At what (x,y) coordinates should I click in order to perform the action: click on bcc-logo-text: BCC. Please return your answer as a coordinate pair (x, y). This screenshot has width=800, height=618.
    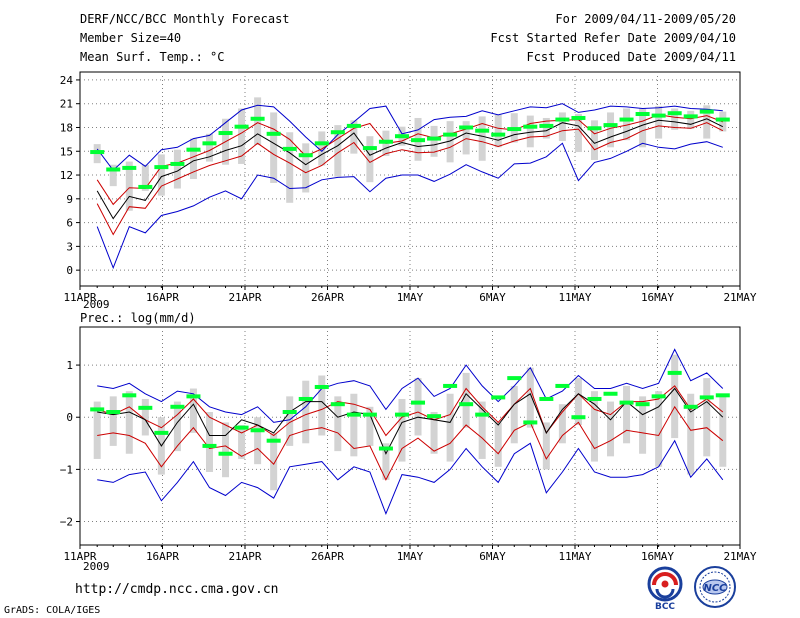
    Looking at the image, I should click on (665, 606).